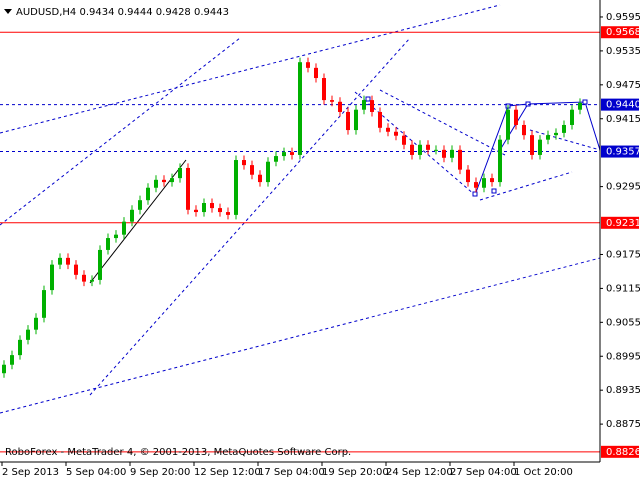 This screenshot has height=480, width=640. Describe the element at coordinates (623, 223) in the screenshot. I see `price-level-label: 0.9231` at that location.